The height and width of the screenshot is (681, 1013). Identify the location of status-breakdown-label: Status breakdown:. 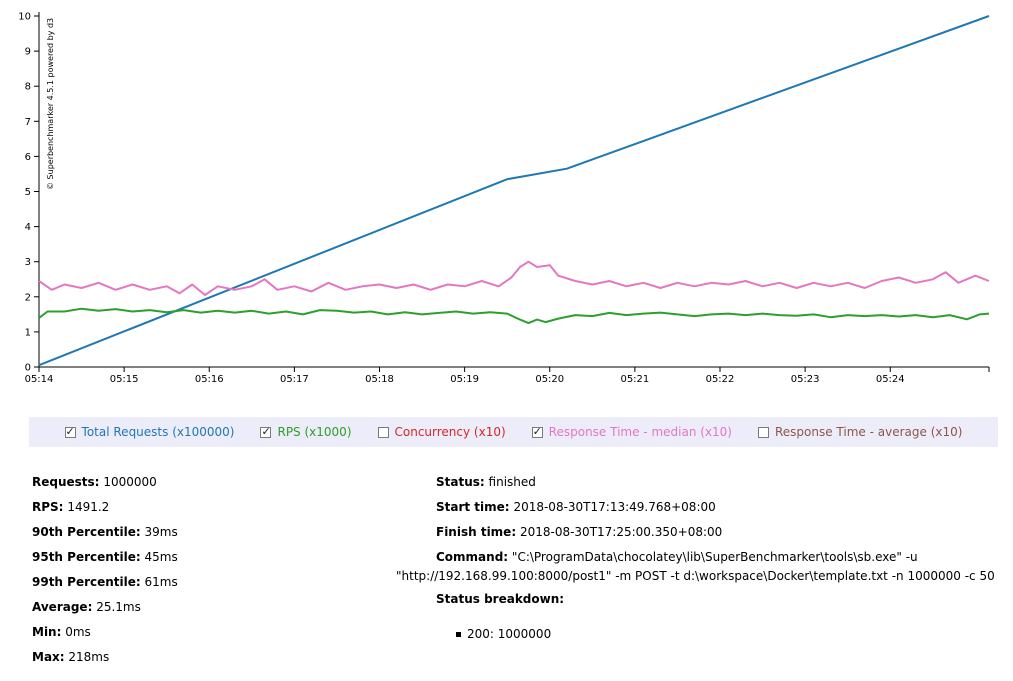
(500, 599).